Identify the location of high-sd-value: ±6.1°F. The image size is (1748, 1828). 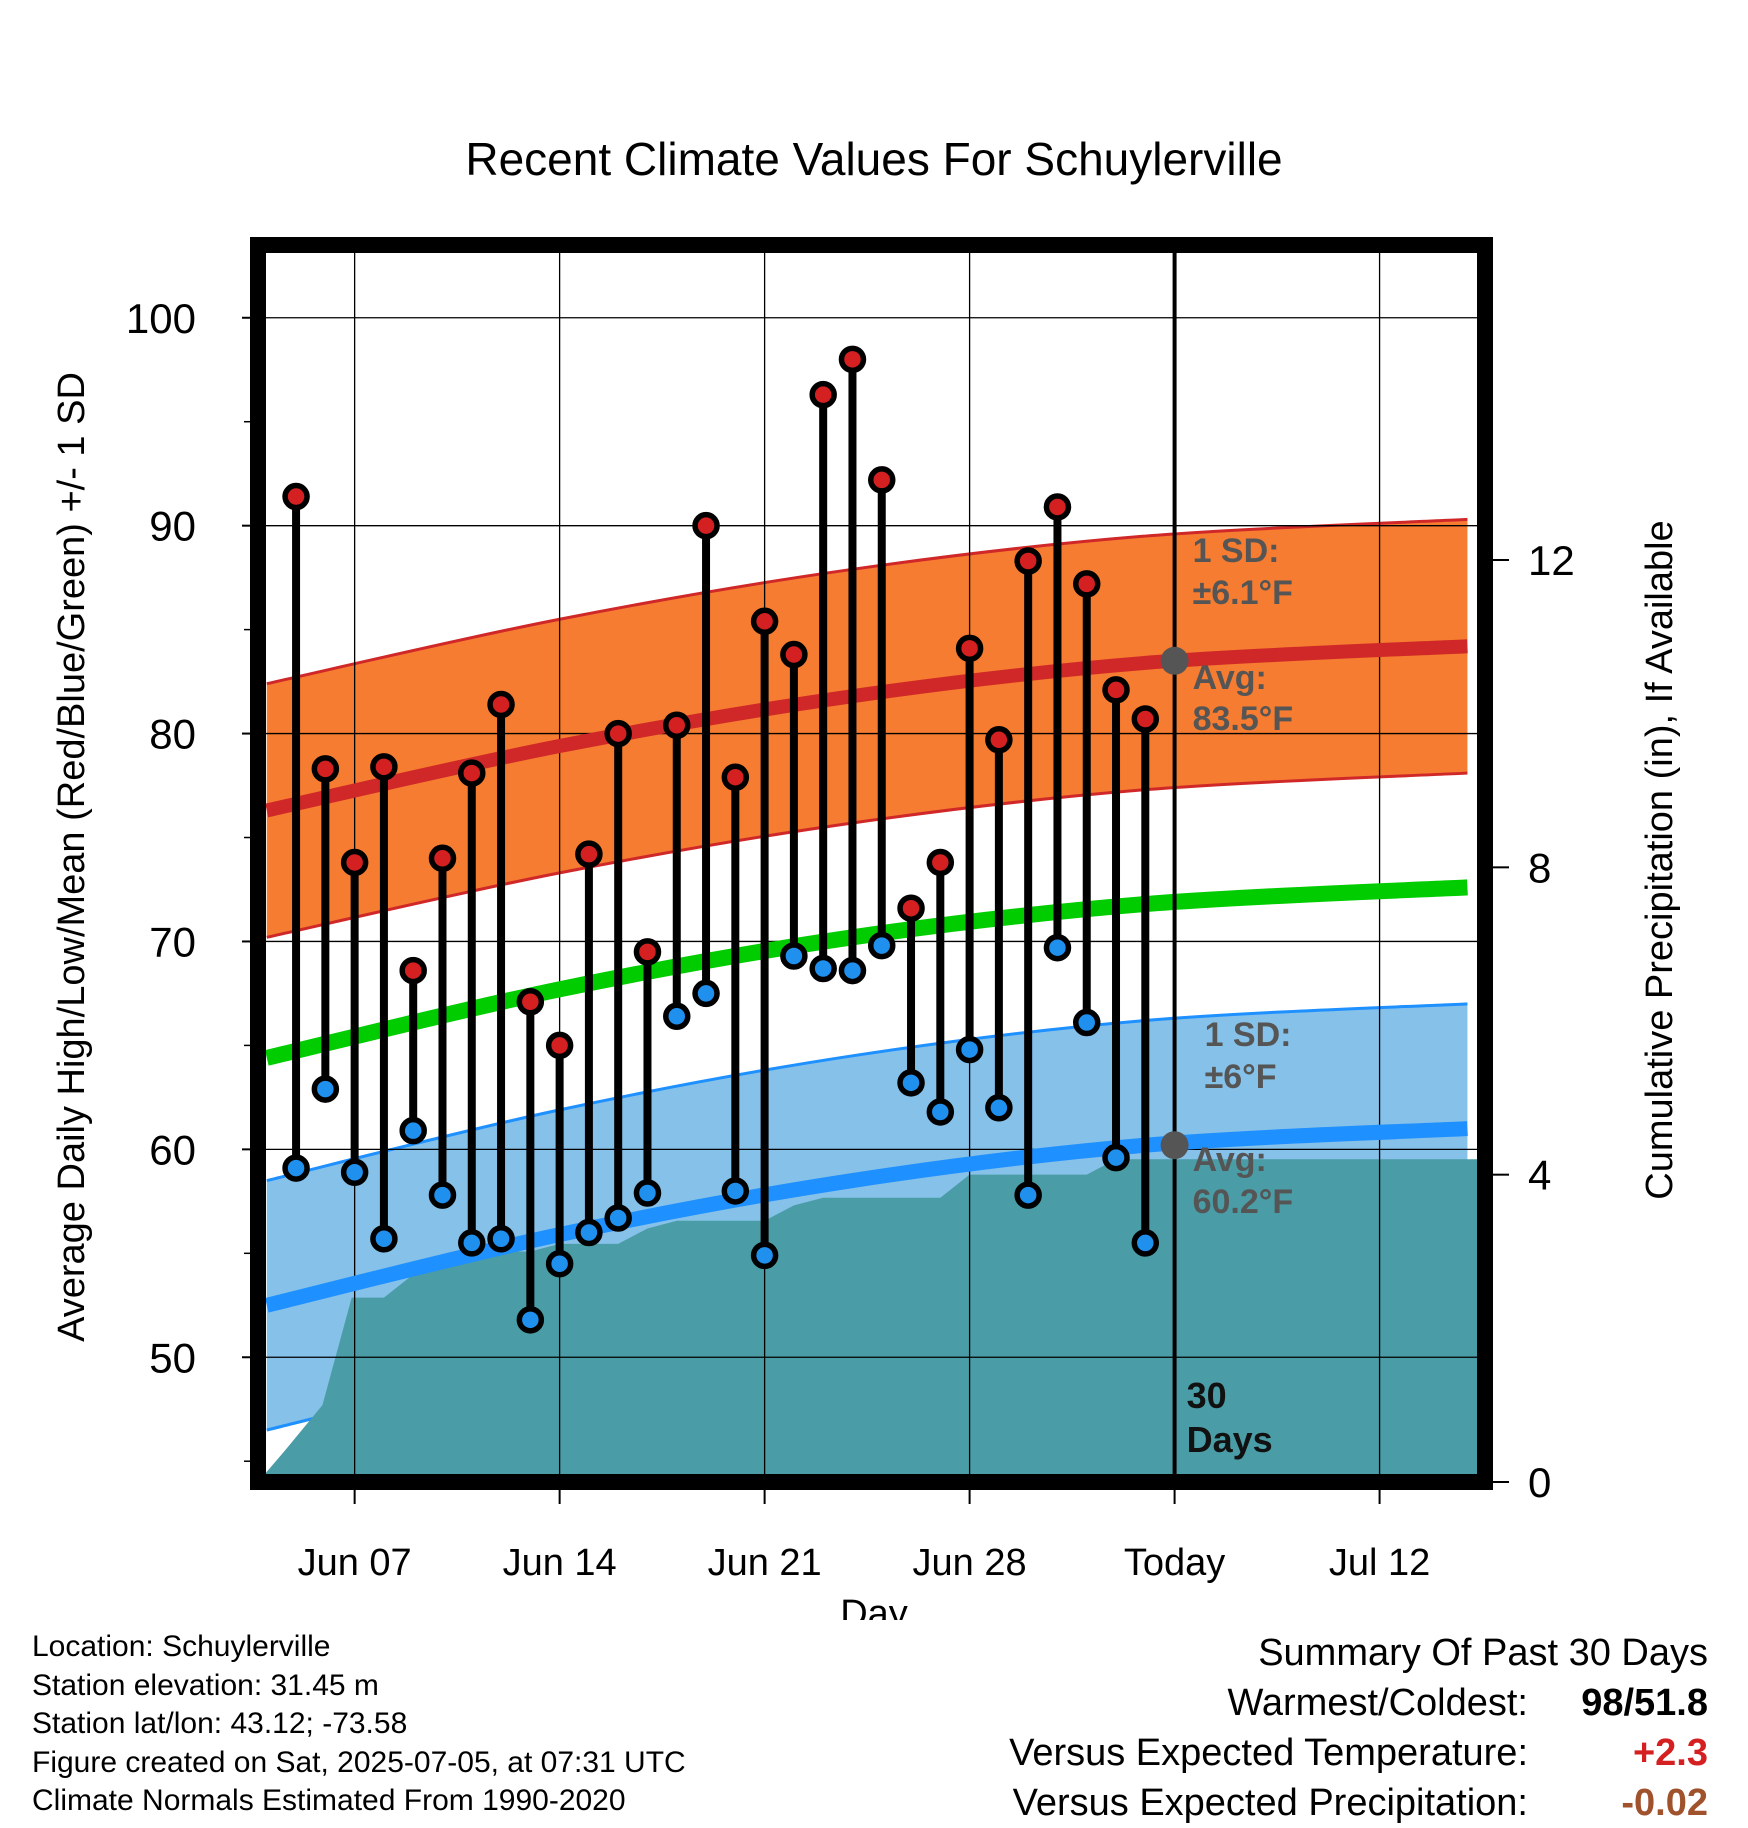
(1243, 593).